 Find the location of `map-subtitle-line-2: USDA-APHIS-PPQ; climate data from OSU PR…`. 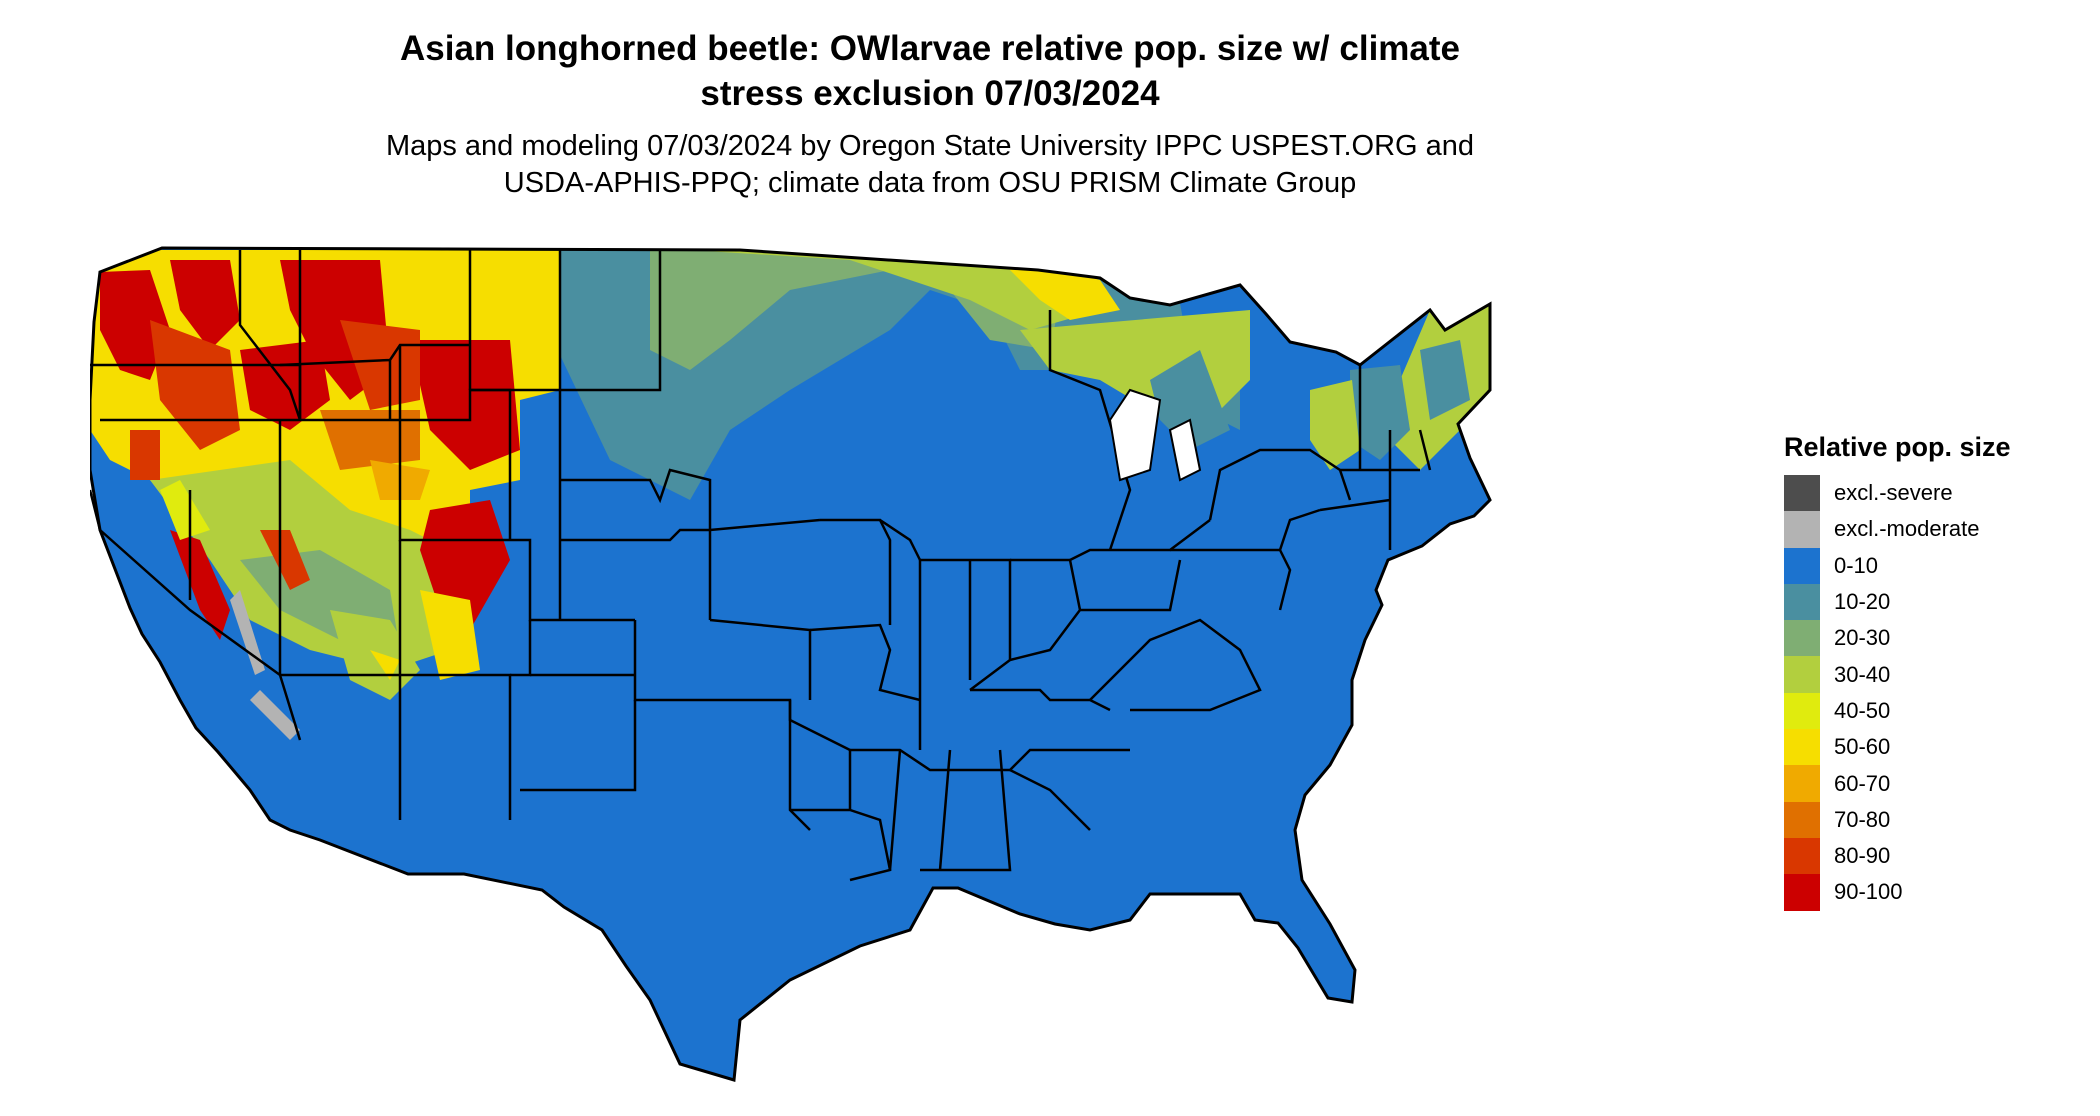

map-subtitle-line-2: USDA-APHIS-PPQ; climate data from OSU PR… is located at coordinates (930, 183).